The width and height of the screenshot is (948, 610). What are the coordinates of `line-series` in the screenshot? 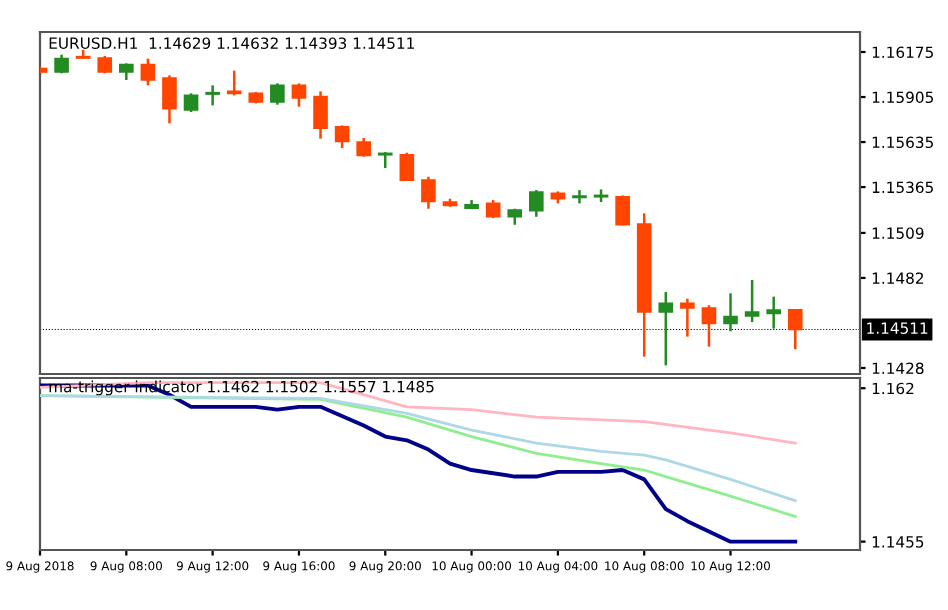 It's located at (418, 413).